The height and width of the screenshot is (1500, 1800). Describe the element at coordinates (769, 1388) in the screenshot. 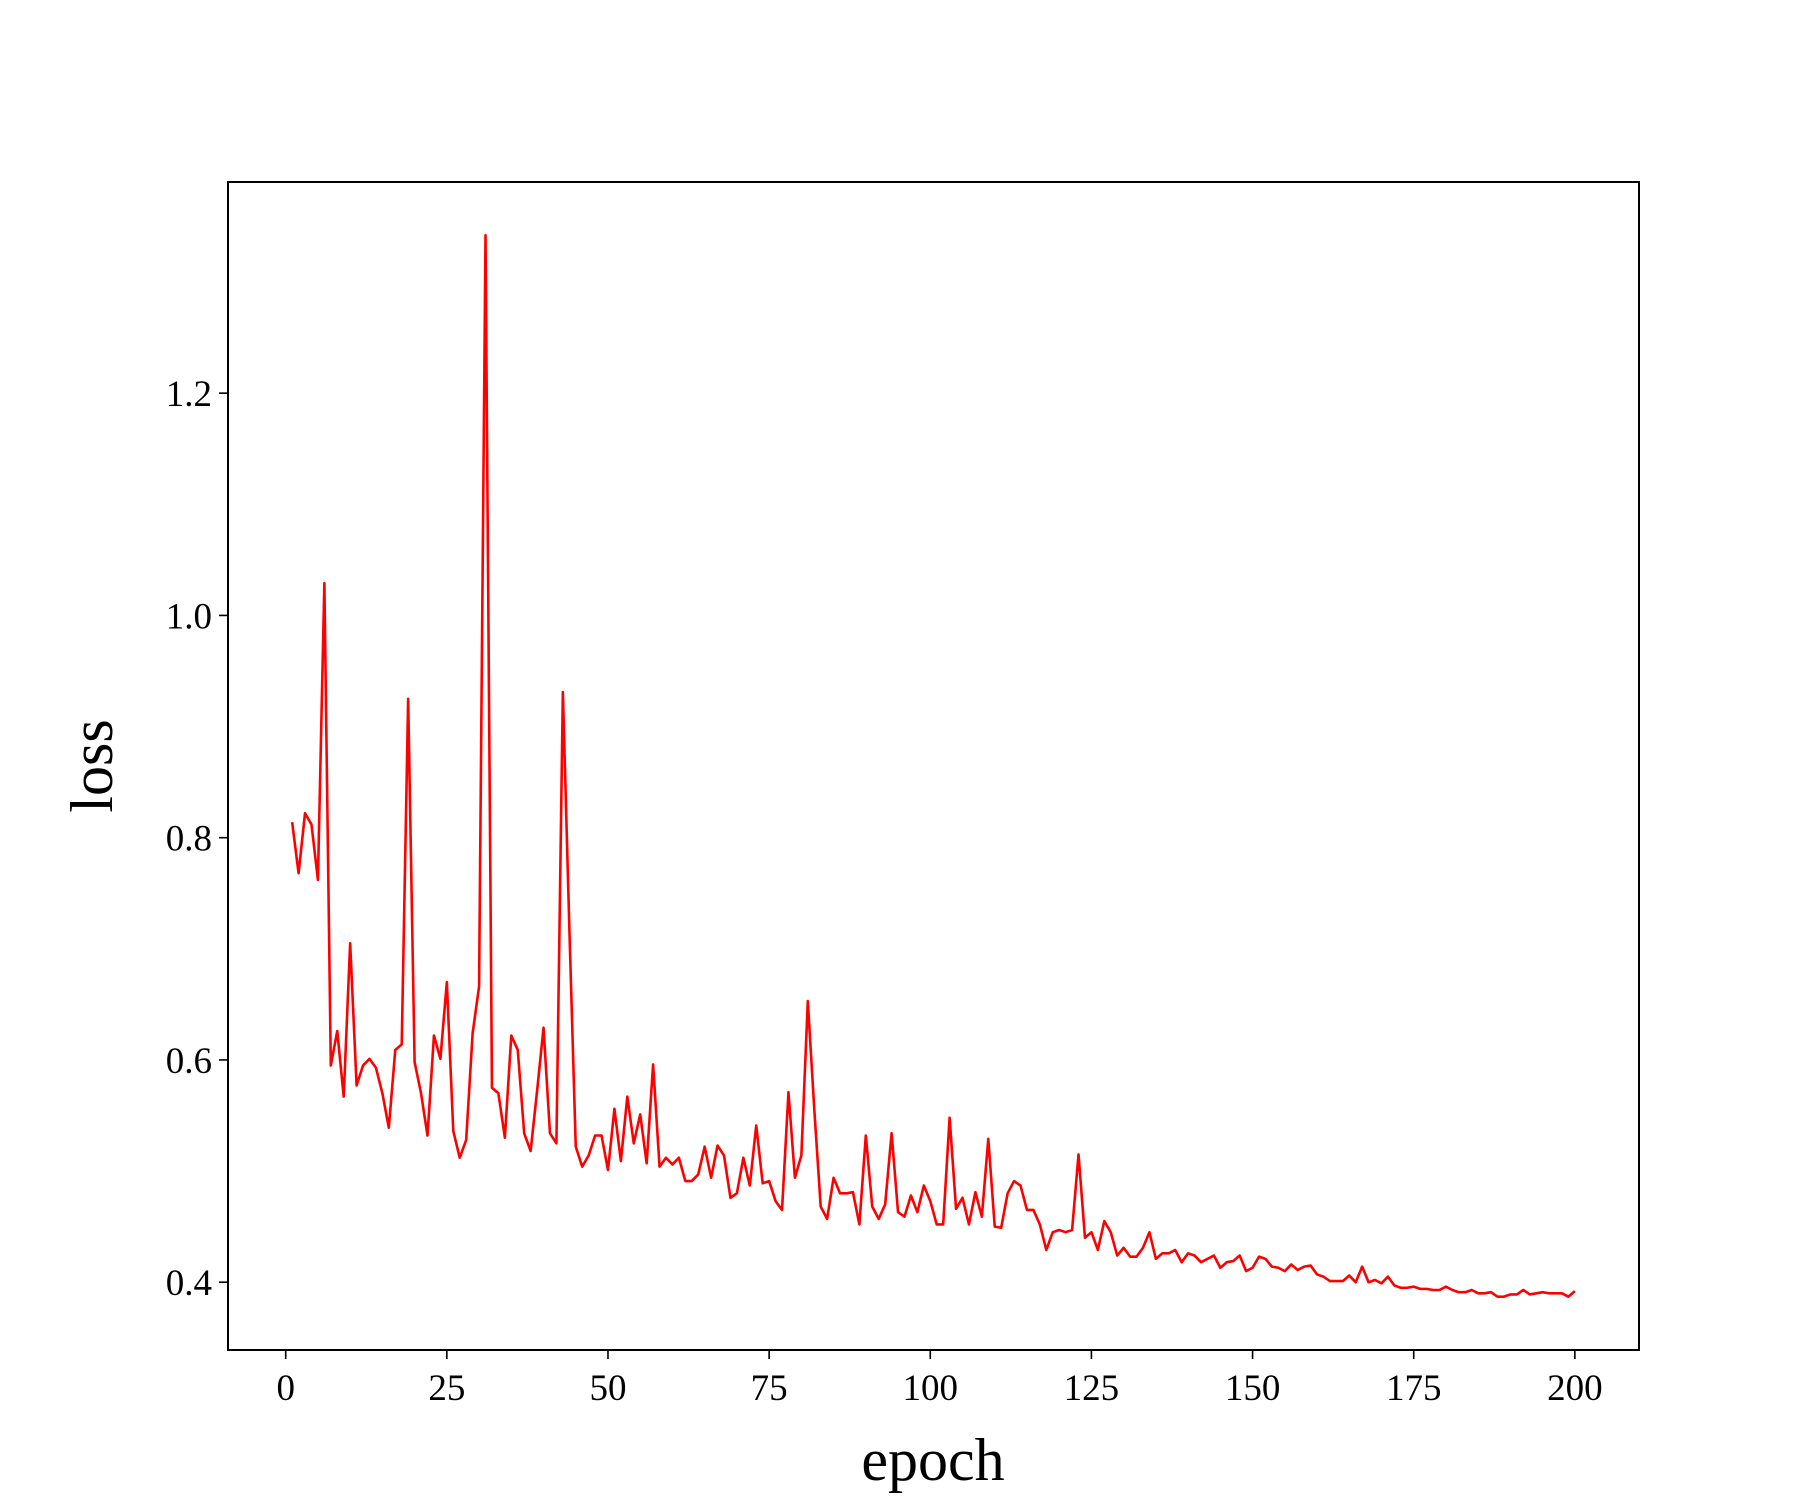

I see `x-tick-label: 75` at that location.